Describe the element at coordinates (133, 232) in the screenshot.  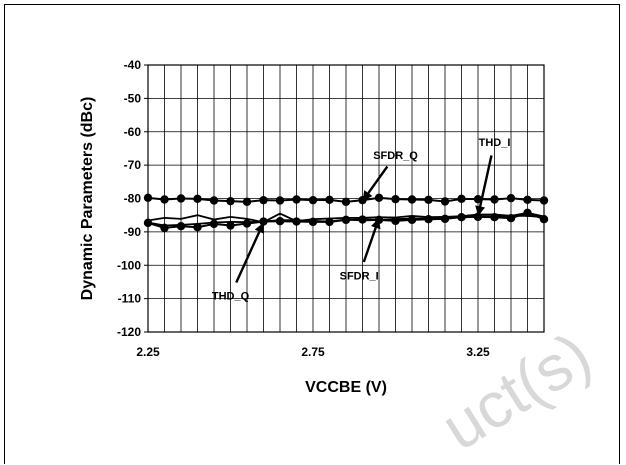
I see `y-tick-label: -90` at that location.